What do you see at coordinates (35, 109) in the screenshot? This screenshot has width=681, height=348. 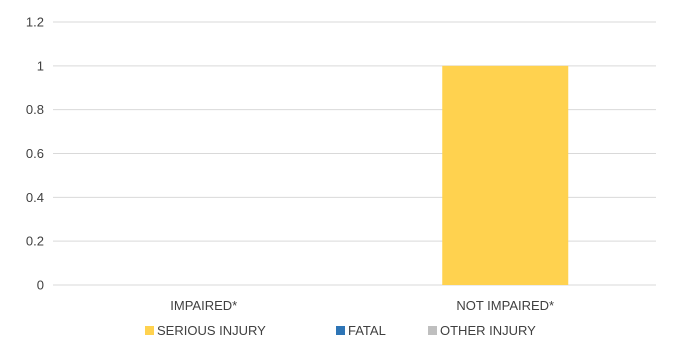 I see `y-tick-label: 0.8` at bounding box center [35, 109].